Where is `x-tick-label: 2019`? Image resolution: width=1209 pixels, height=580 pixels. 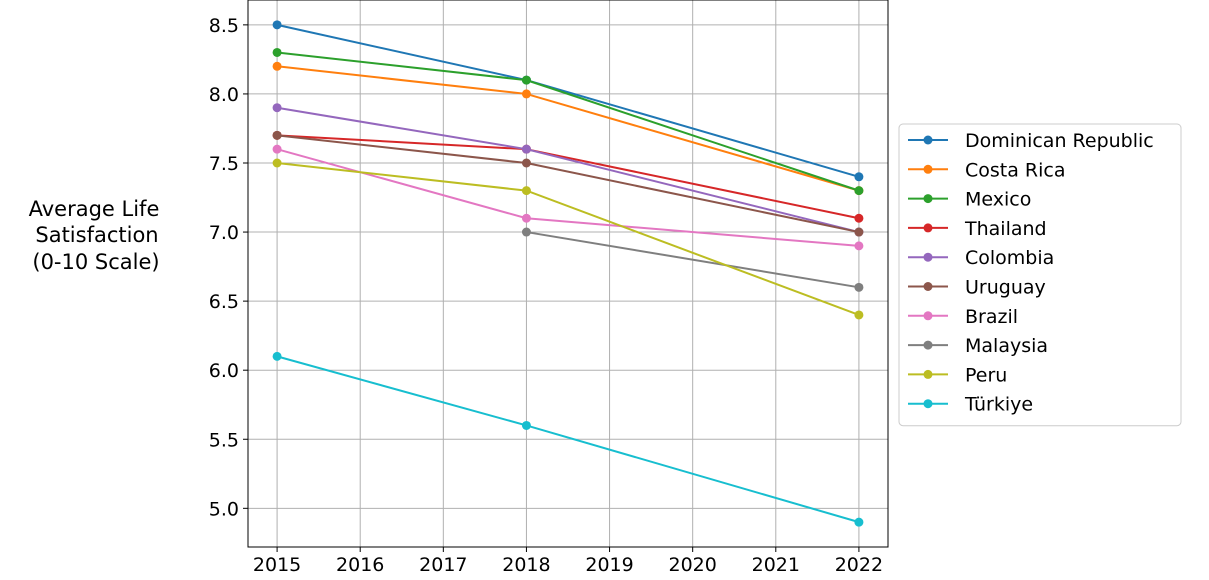 x-tick-label: 2019 is located at coordinates (609, 565).